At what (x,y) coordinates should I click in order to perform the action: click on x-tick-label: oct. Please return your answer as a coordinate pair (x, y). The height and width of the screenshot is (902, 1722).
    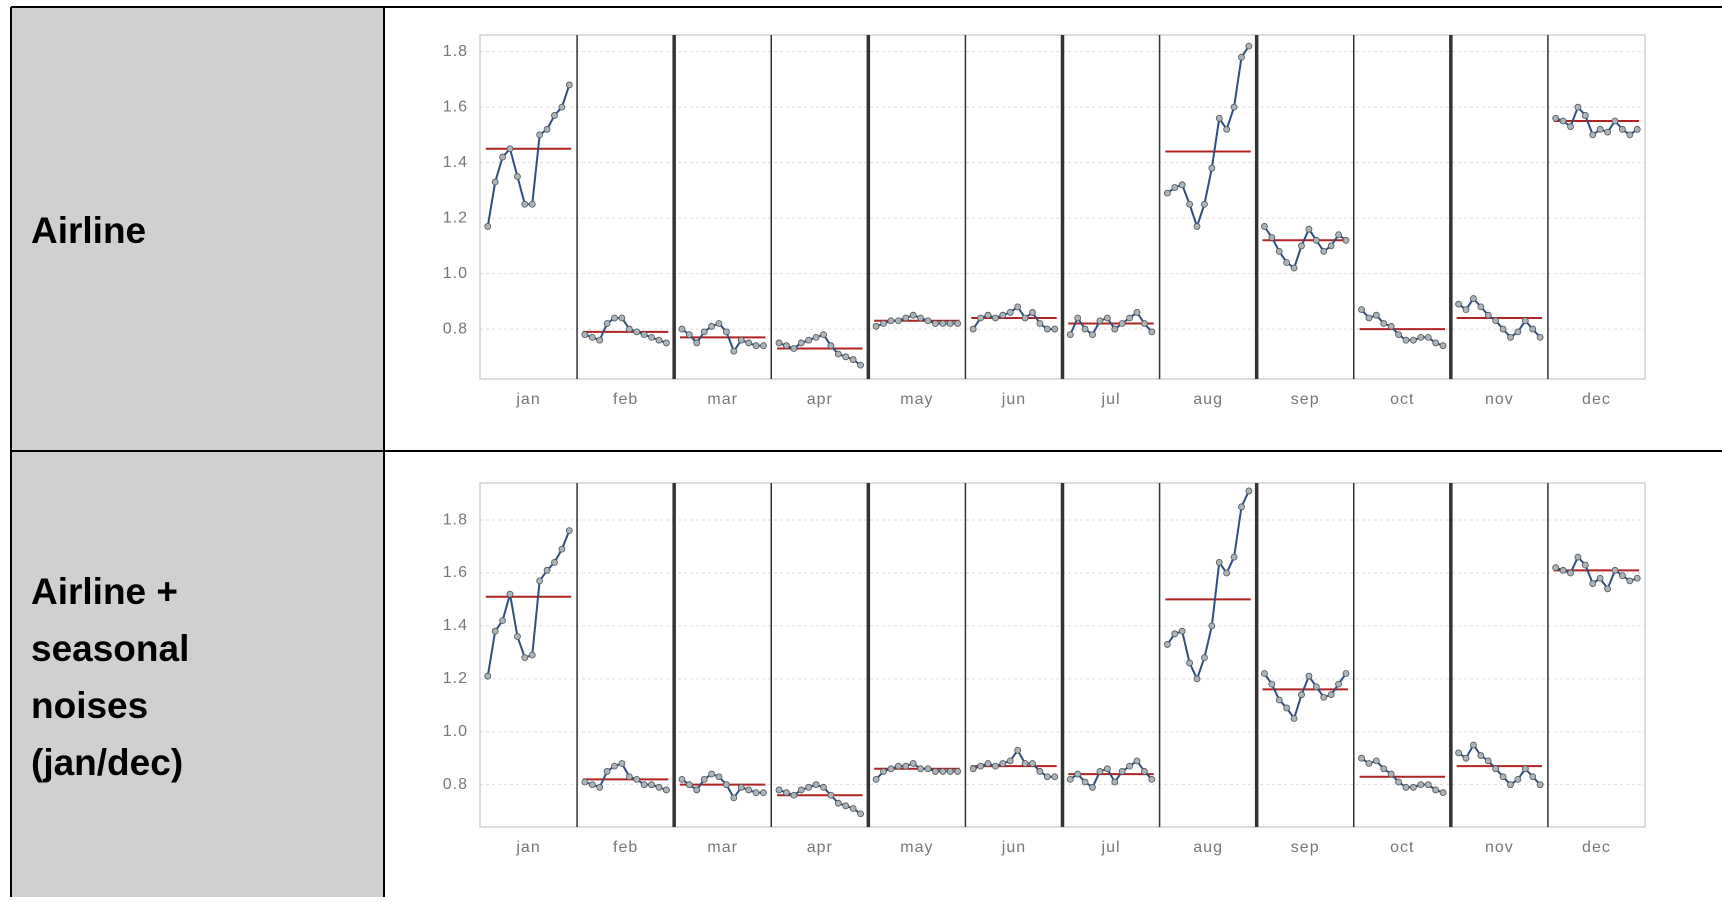
    Looking at the image, I should click on (1402, 847).